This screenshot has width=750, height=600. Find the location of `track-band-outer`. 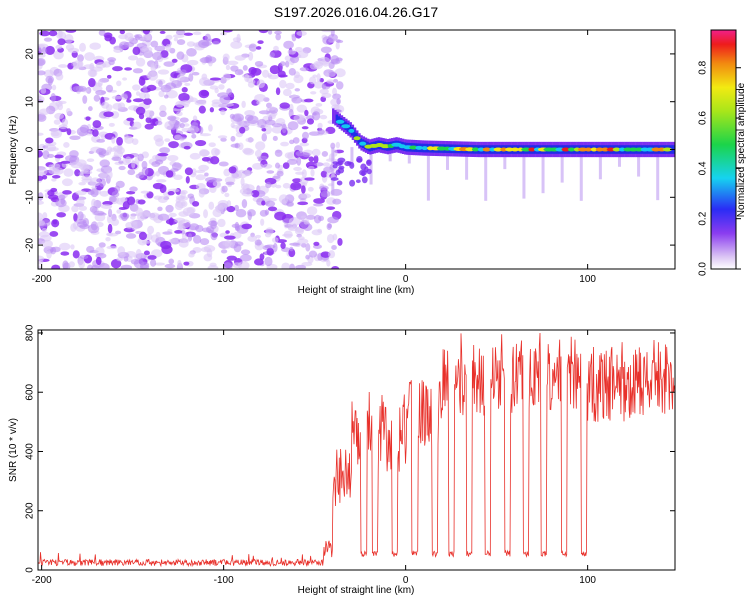

track-band-outer is located at coordinates (335, 118).